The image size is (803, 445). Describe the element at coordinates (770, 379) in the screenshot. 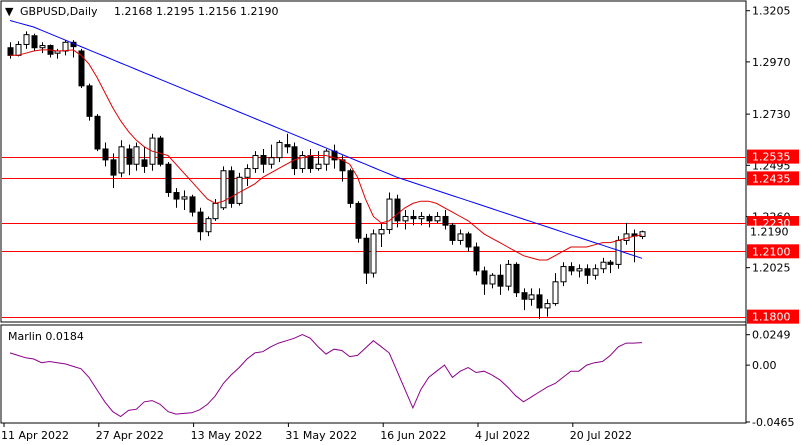

I see `indicator-axis-ticks: 0.0249 0.00 -0.0465` at that location.